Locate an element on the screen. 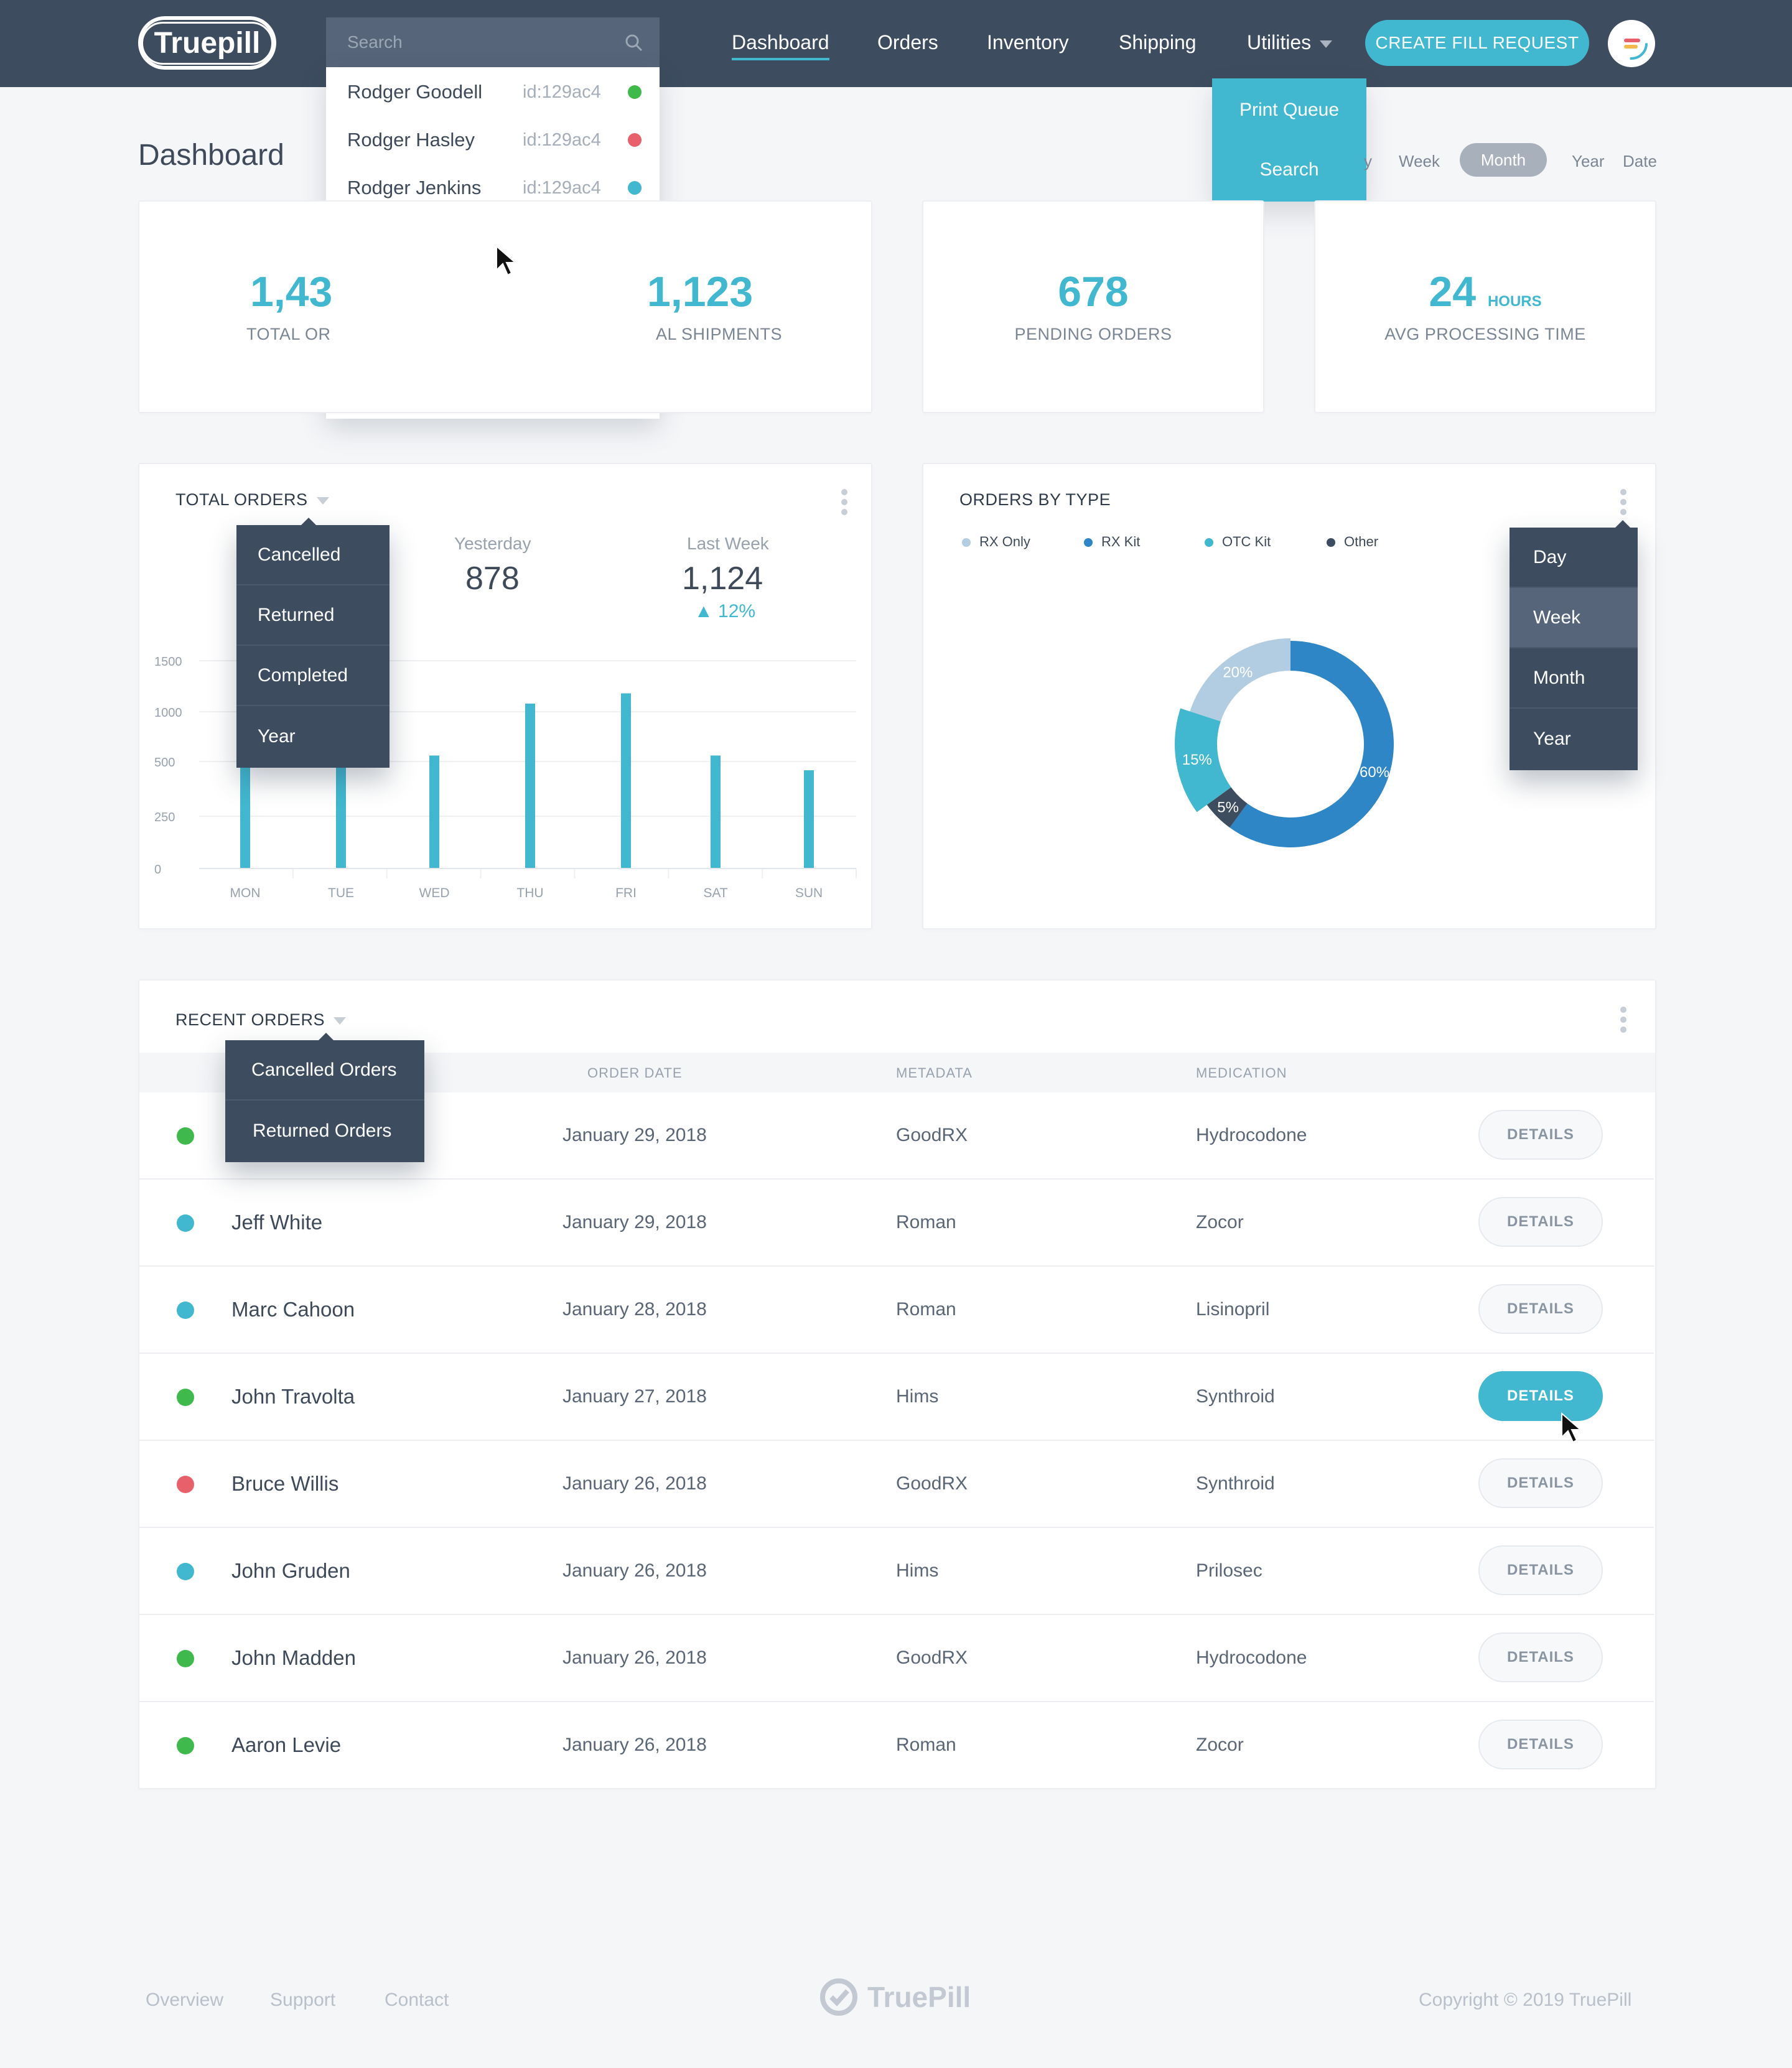 Image resolution: width=1792 pixels, height=2068 pixels. menu-item-month: Month is located at coordinates (1574, 679).